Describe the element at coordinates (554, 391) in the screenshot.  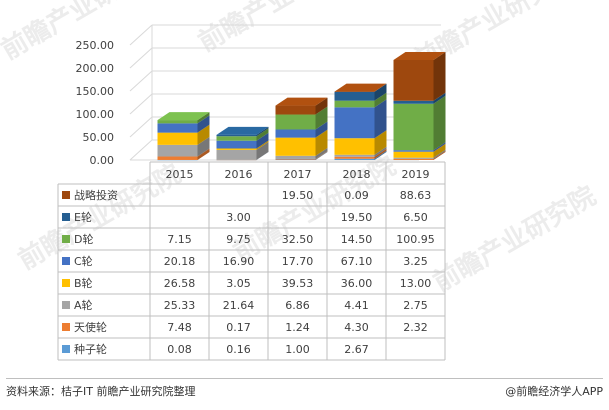
I see `brand-label: @前瞻经济学人APP` at that location.